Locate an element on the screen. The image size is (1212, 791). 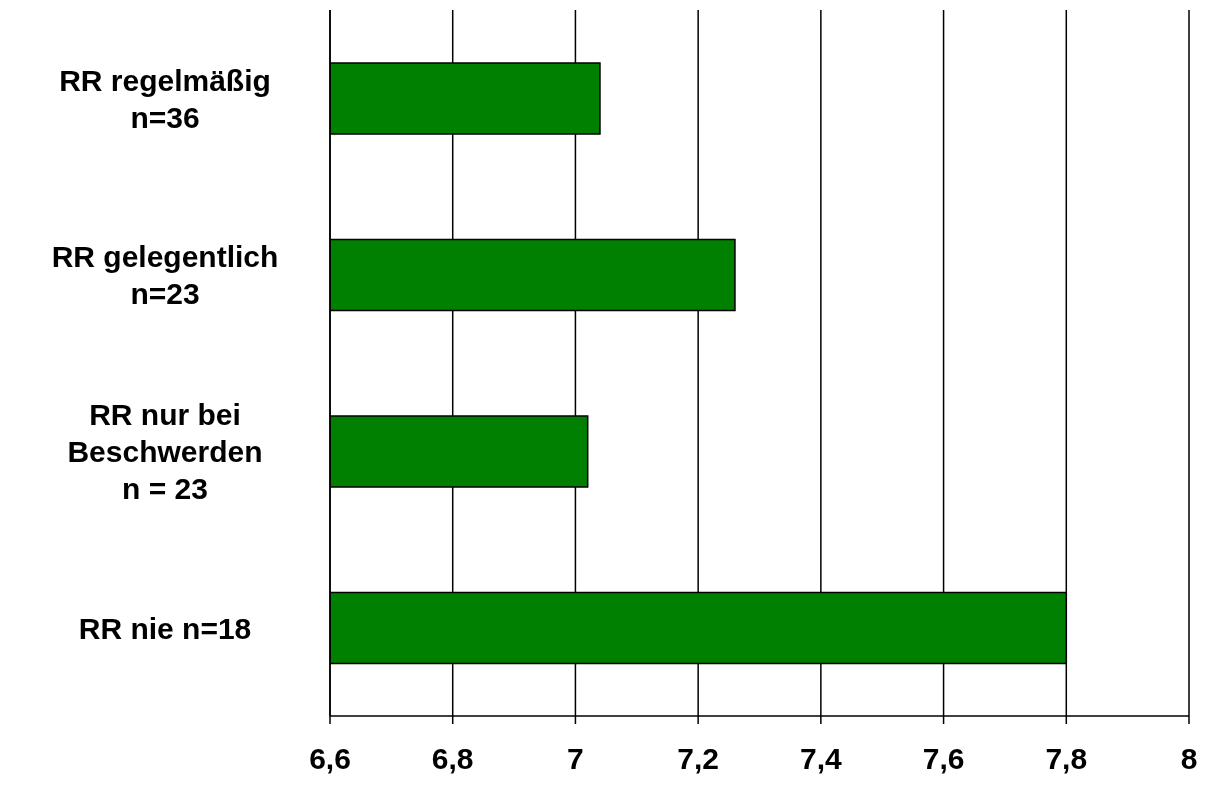
x-tick-label: 6,6 is located at coordinates (330, 759).